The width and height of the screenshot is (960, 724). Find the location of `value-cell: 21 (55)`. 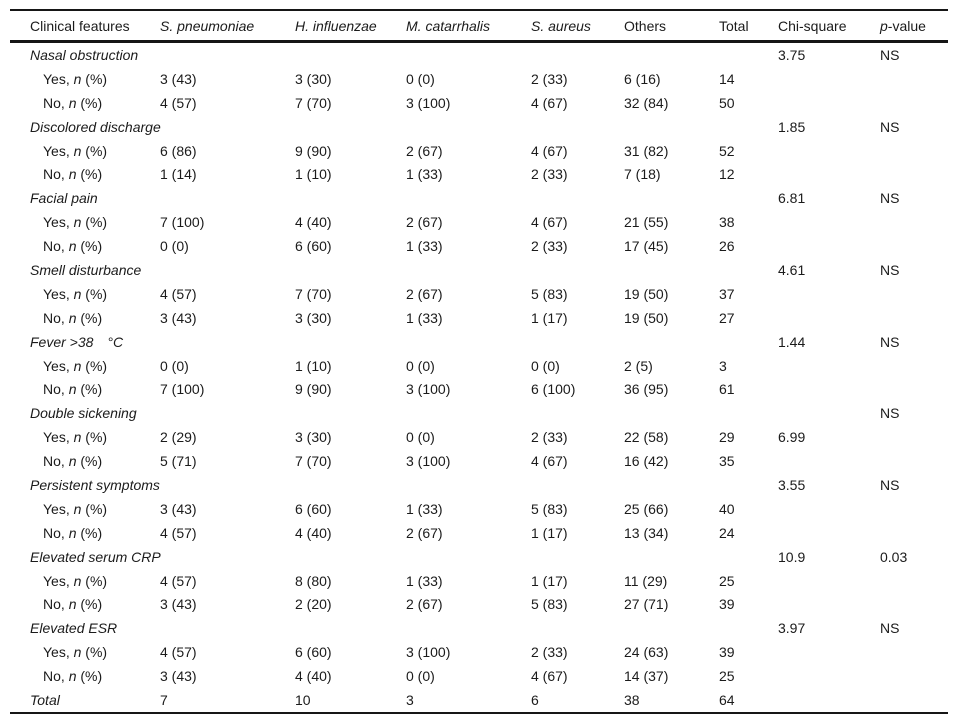

value-cell: 21 (55) is located at coordinates (646, 222).